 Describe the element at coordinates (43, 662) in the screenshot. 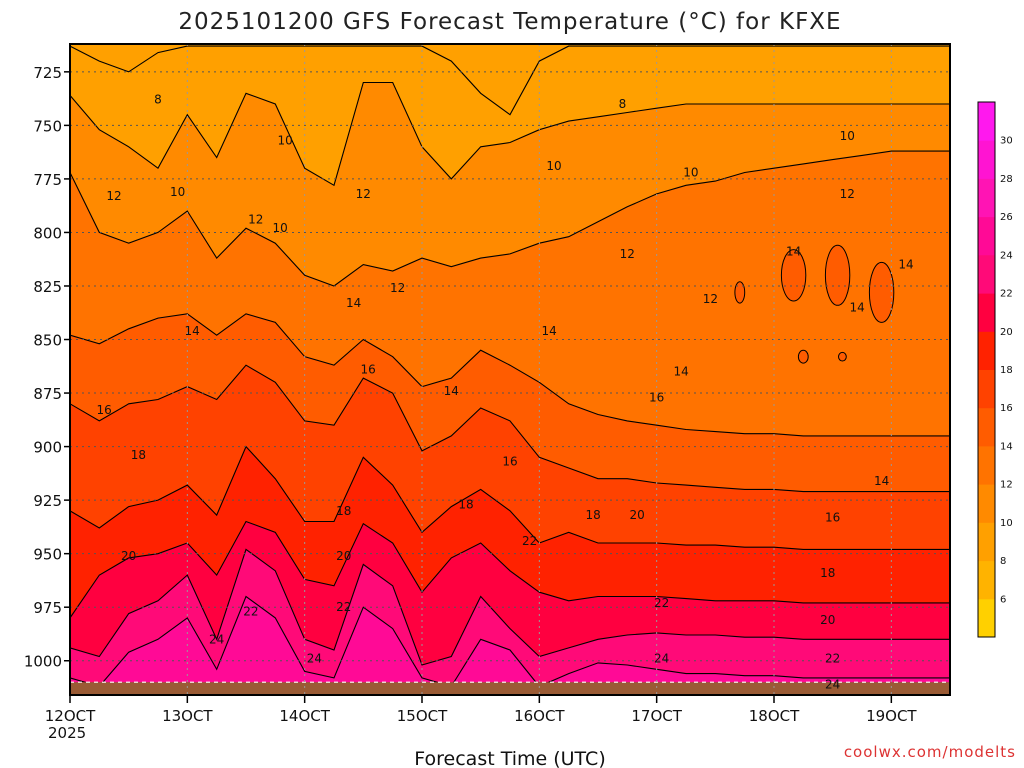

I see `y-tick-label: 1000` at that location.